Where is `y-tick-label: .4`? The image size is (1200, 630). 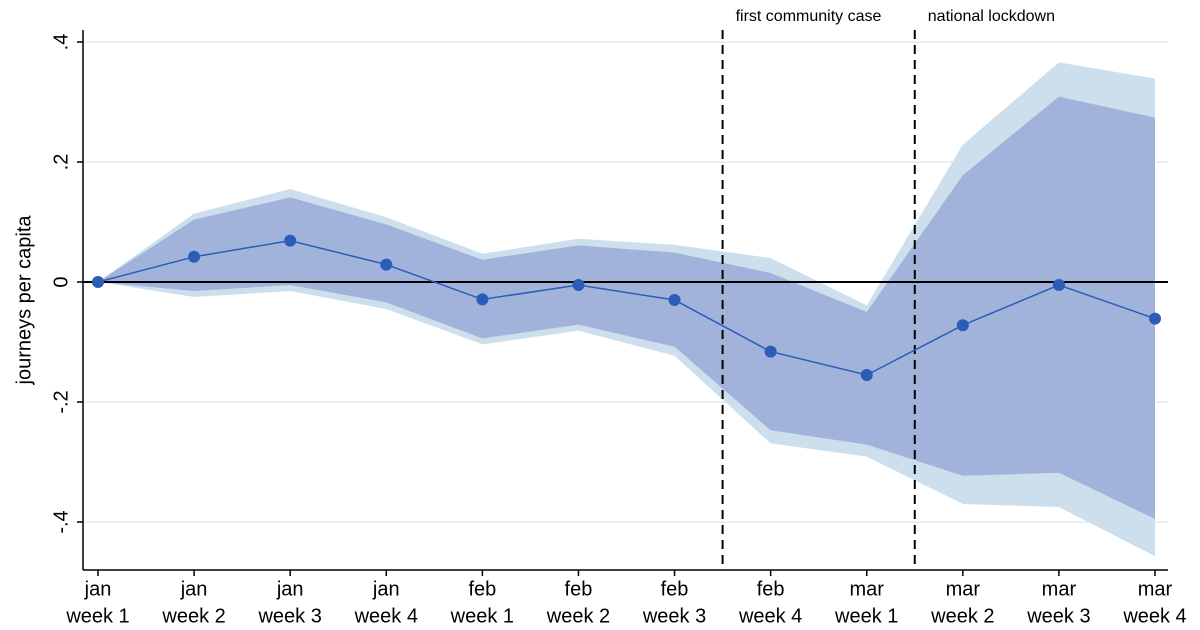 y-tick-label: .4 is located at coordinates (61, 42).